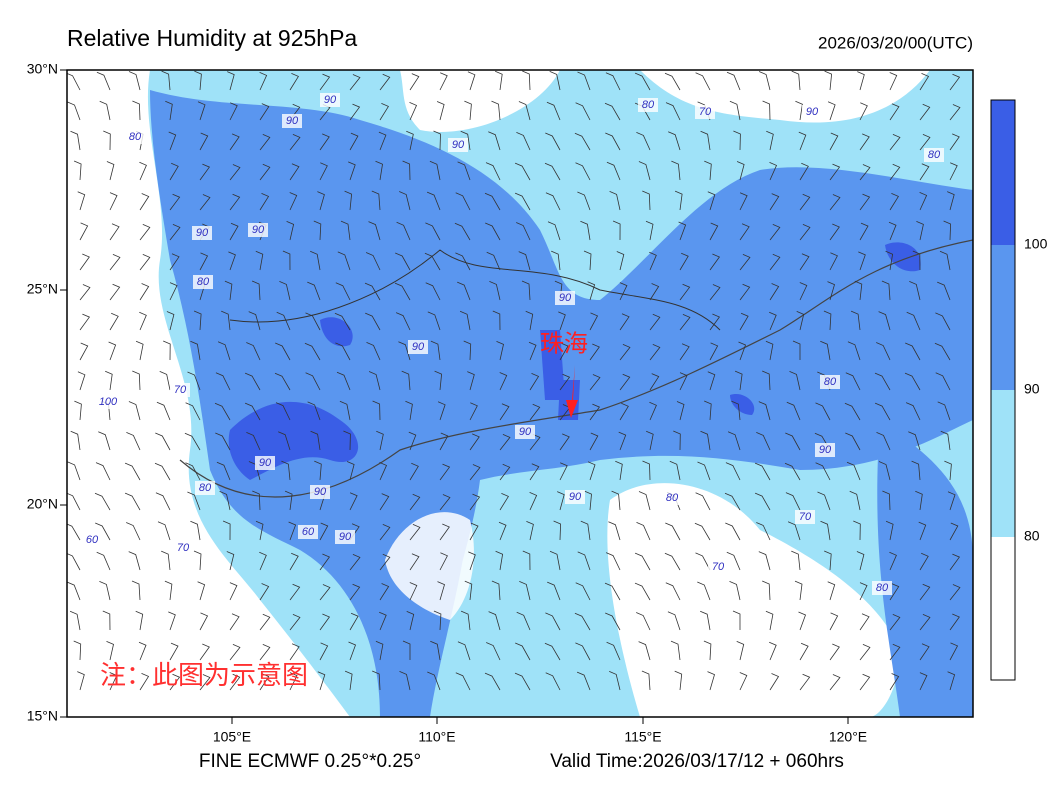 Image resolution: width=1054 pixels, height=788 pixels. I want to click on lat-label: 30°N, so click(42, 69).